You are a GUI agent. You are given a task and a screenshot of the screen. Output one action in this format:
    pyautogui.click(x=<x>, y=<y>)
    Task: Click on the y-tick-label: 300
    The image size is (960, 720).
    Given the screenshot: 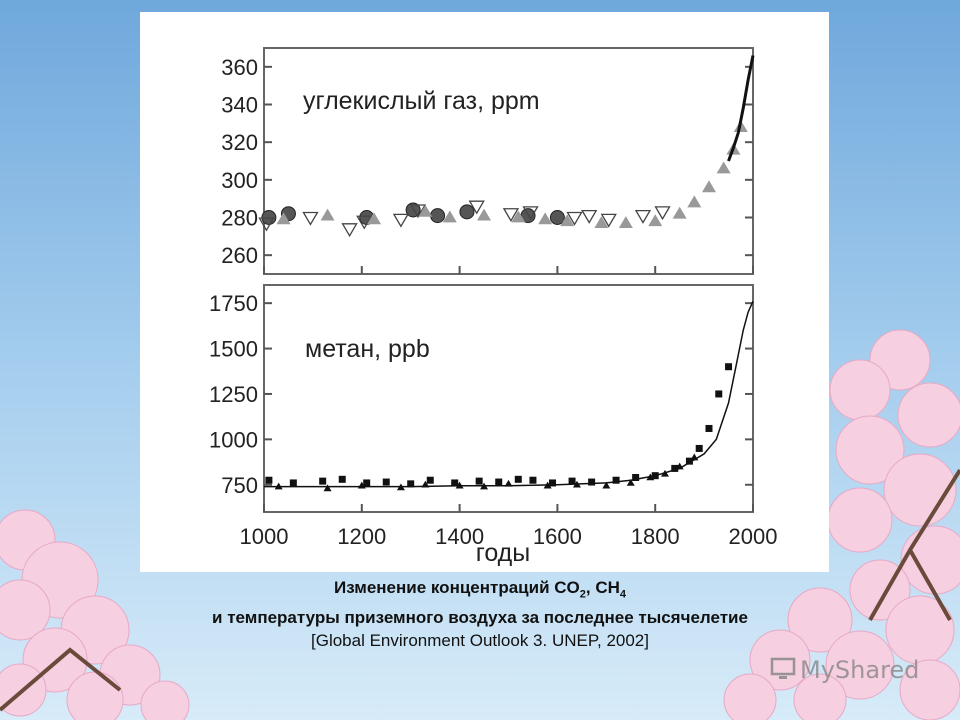 What is the action you would take?
    pyautogui.click(x=239, y=180)
    